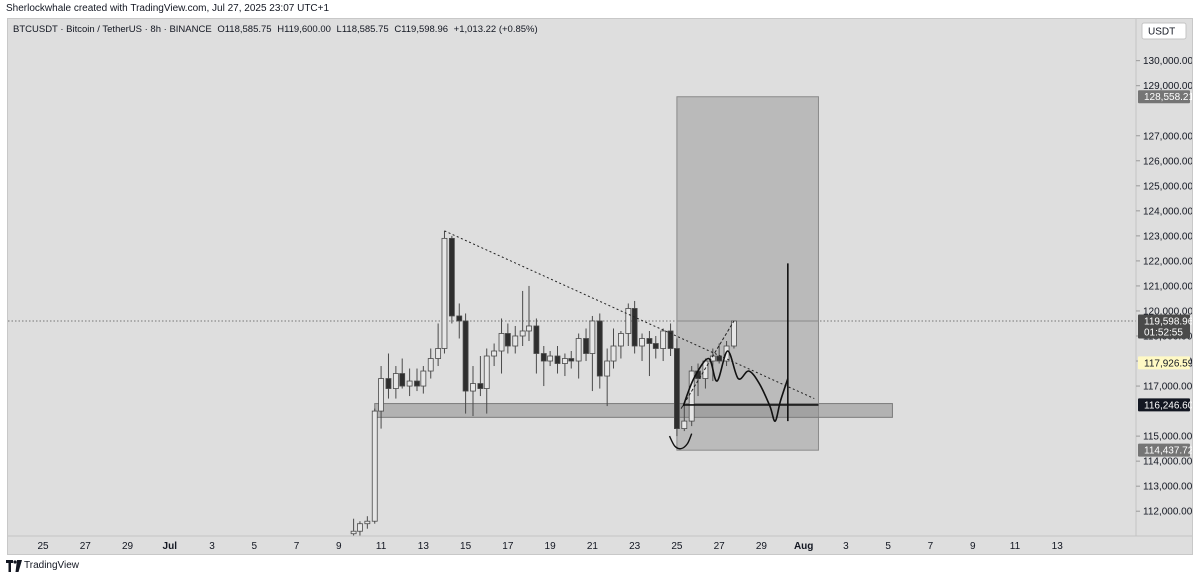 This screenshot has width=1200, height=578. What do you see at coordinates (1167, 211) in the screenshot?
I see `price-tick-label: 124,000.00` at bounding box center [1167, 211].